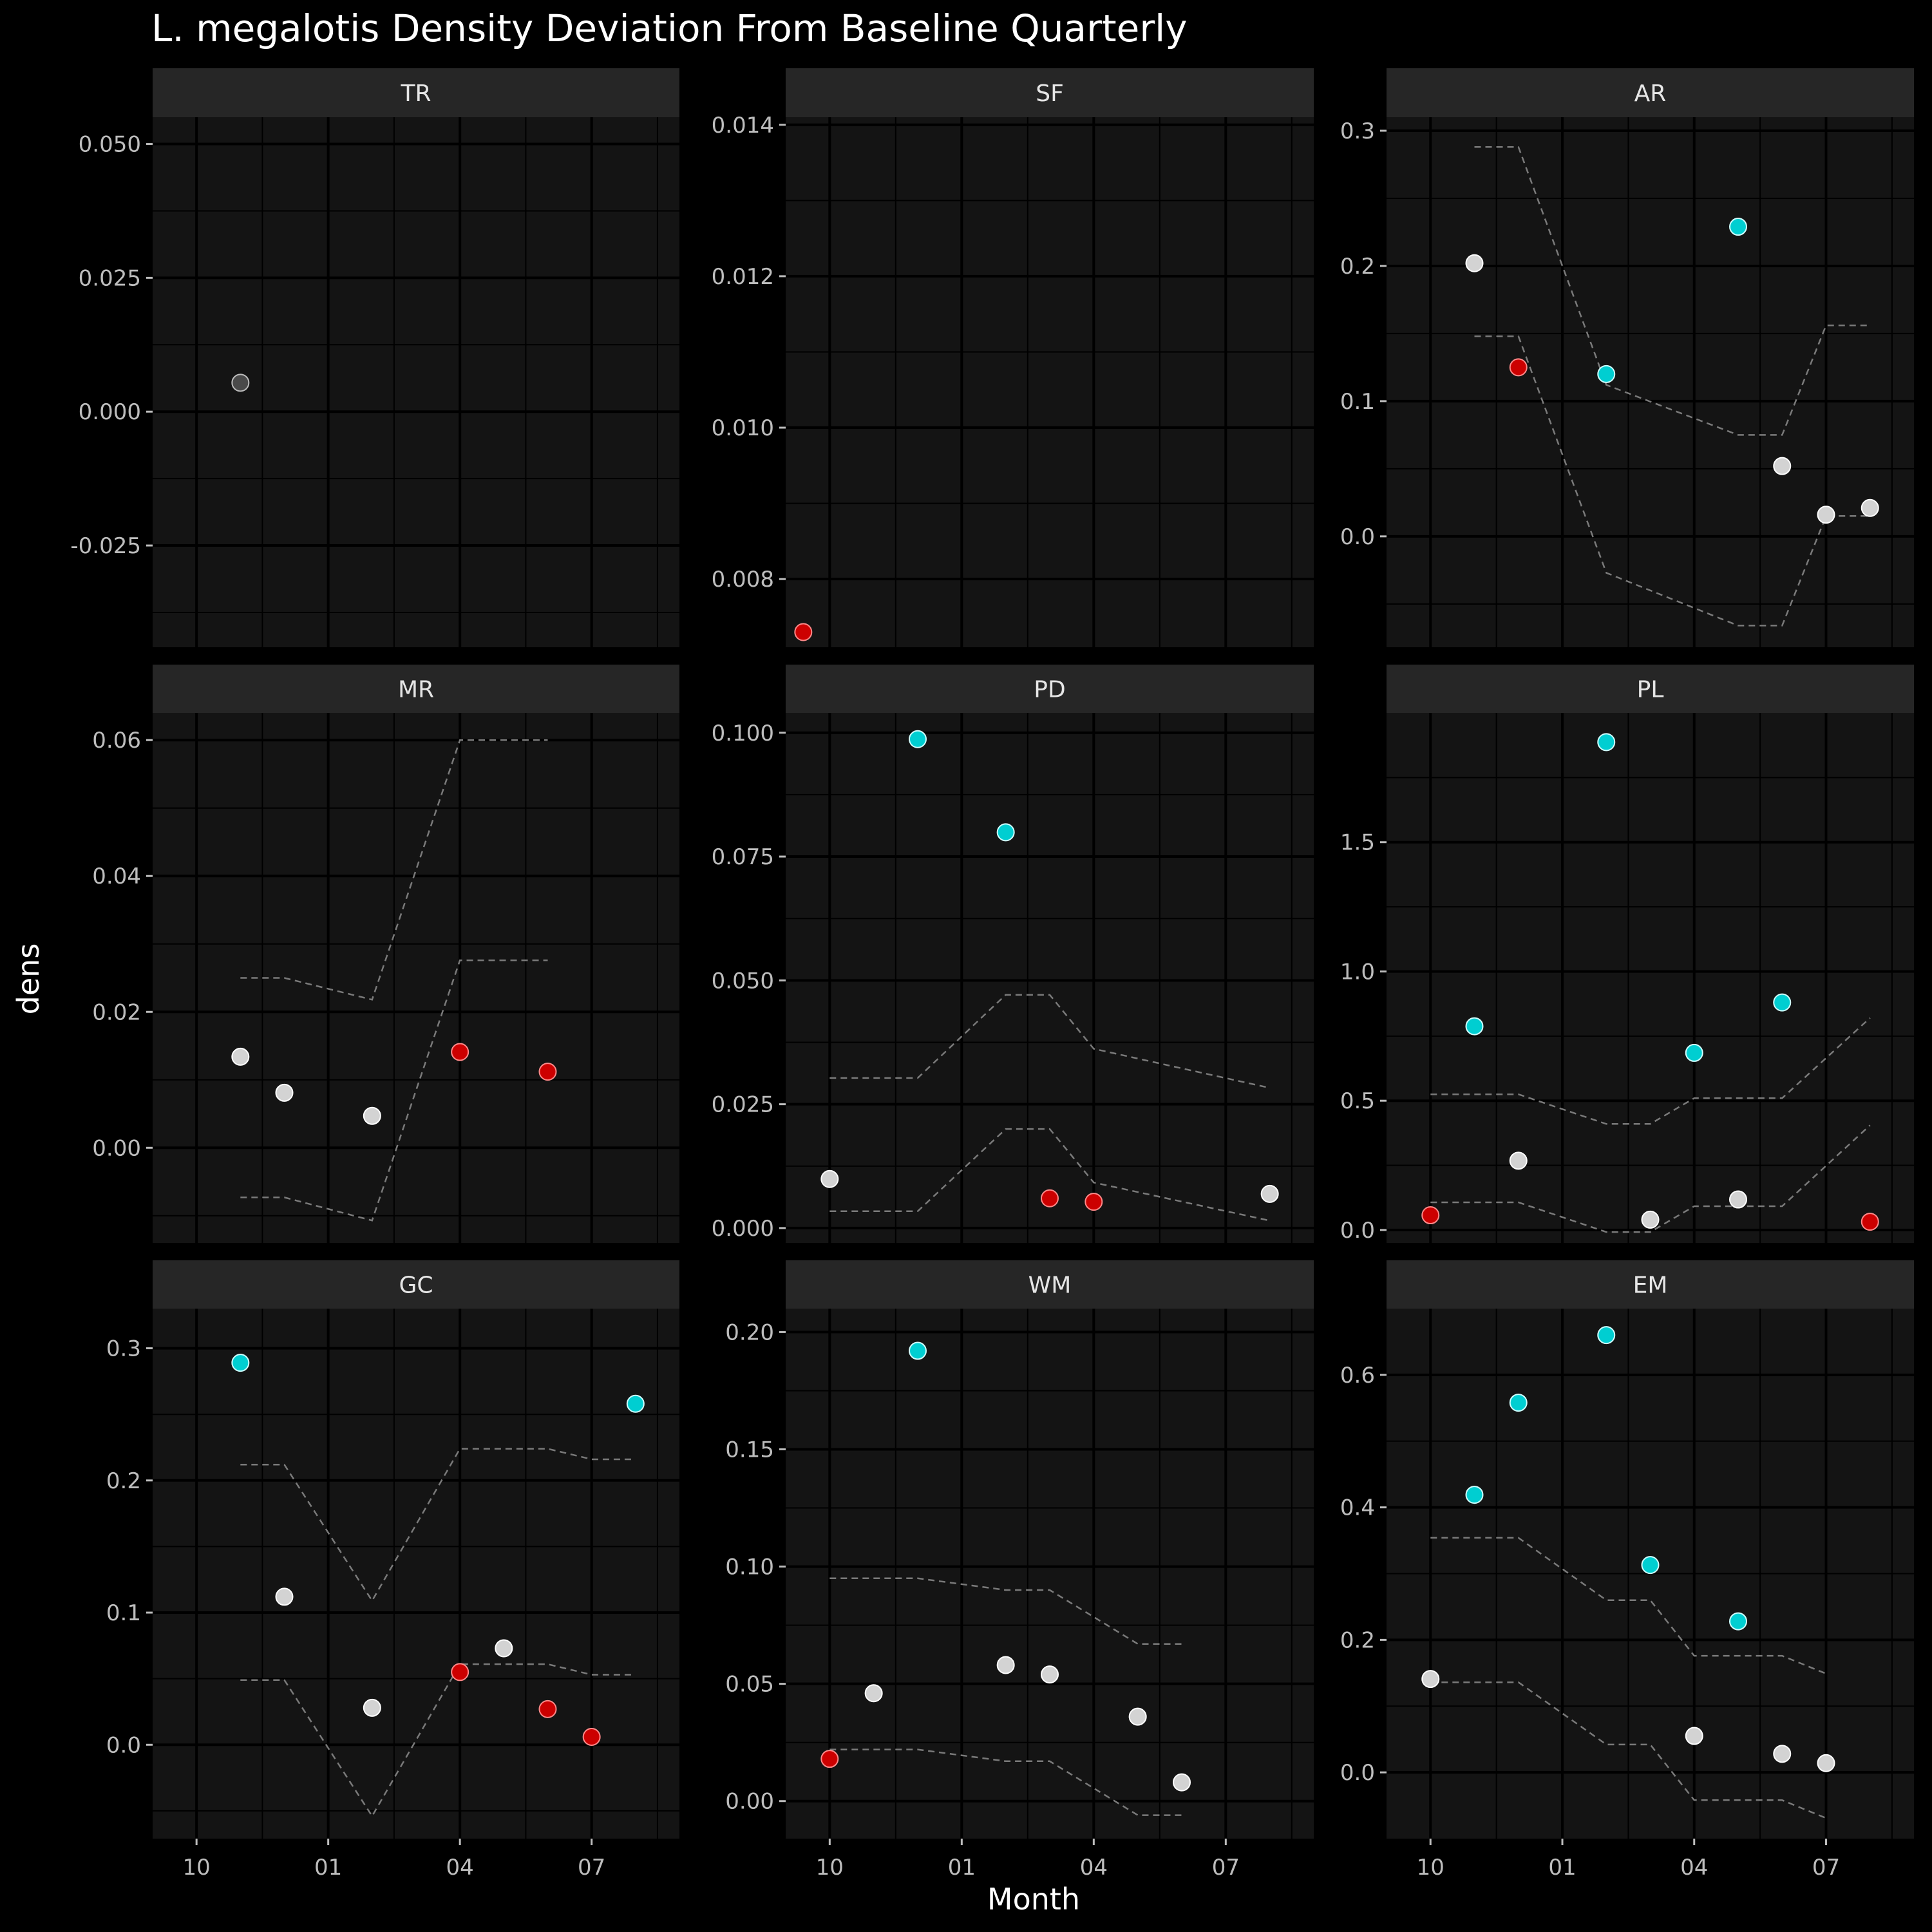 The image size is (1932, 1932). What do you see at coordinates (743, 857) in the screenshot?
I see `y-tick-label: 0.075` at bounding box center [743, 857].